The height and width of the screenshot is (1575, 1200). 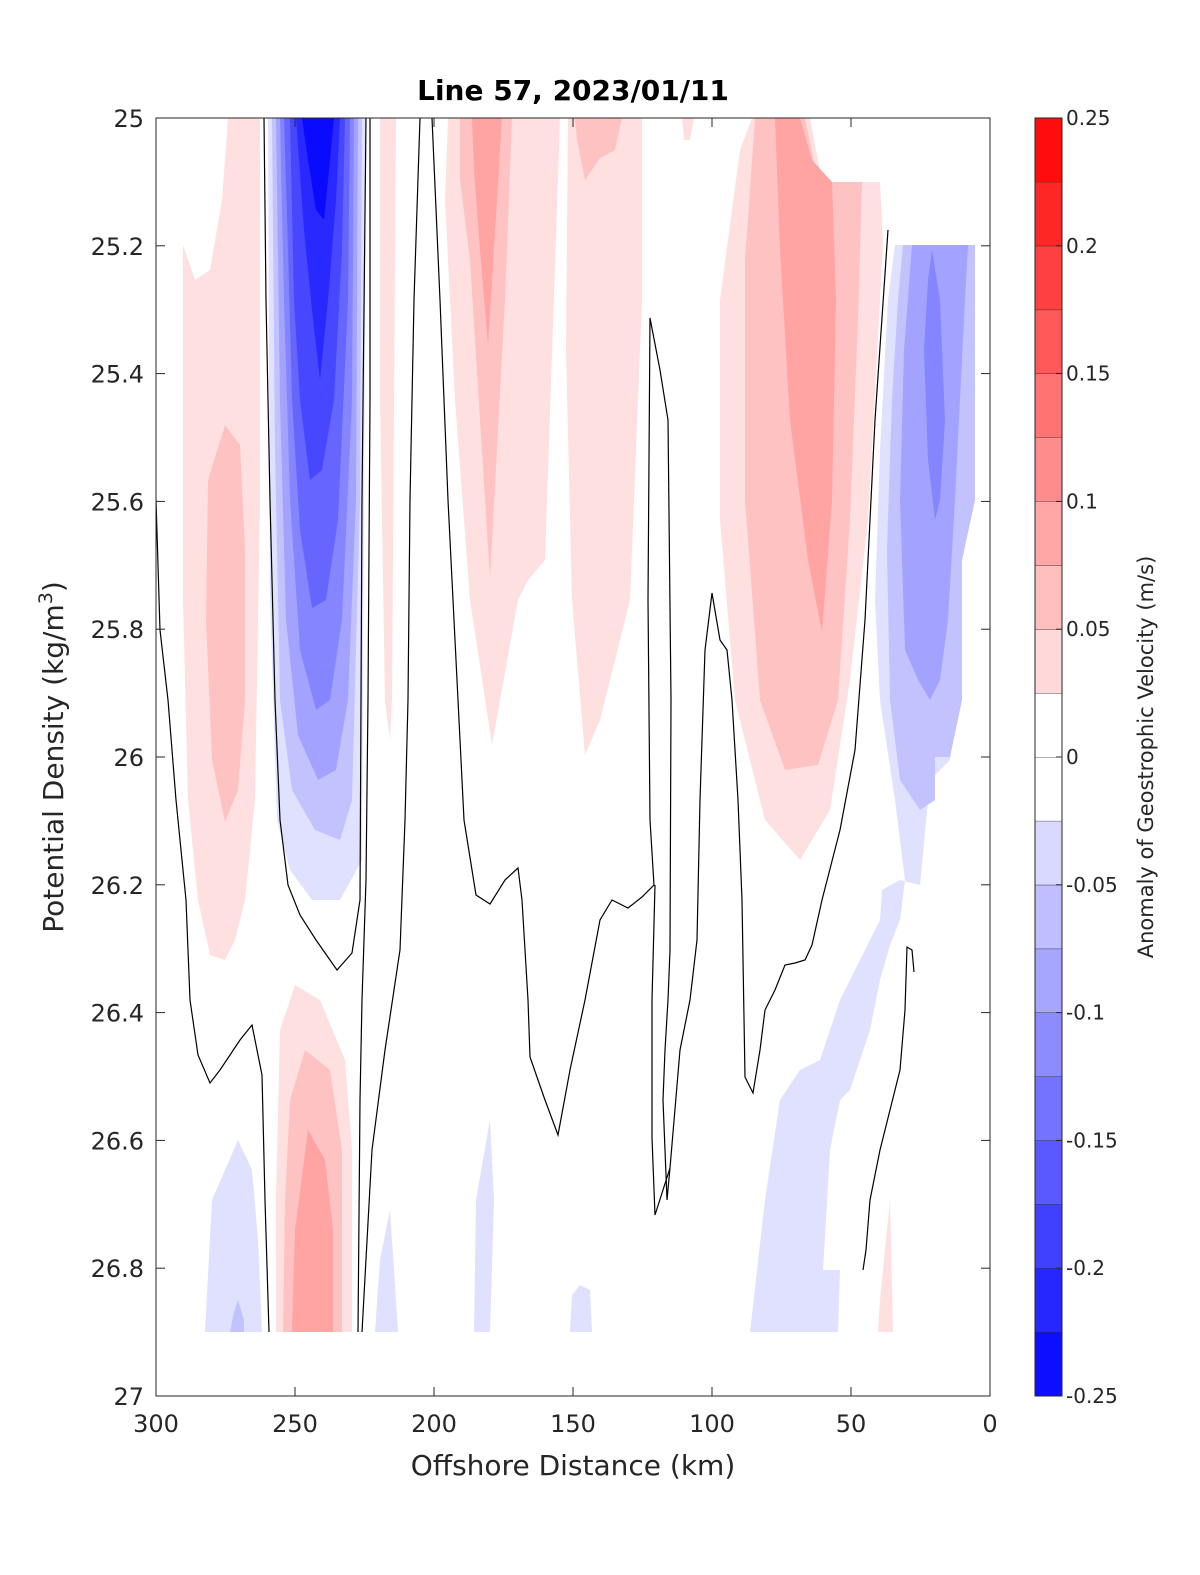 What do you see at coordinates (1092, 1140) in the screenshot?
I see `colorbar-tick-label: -0.15` at bounding box center [1092, 1140].